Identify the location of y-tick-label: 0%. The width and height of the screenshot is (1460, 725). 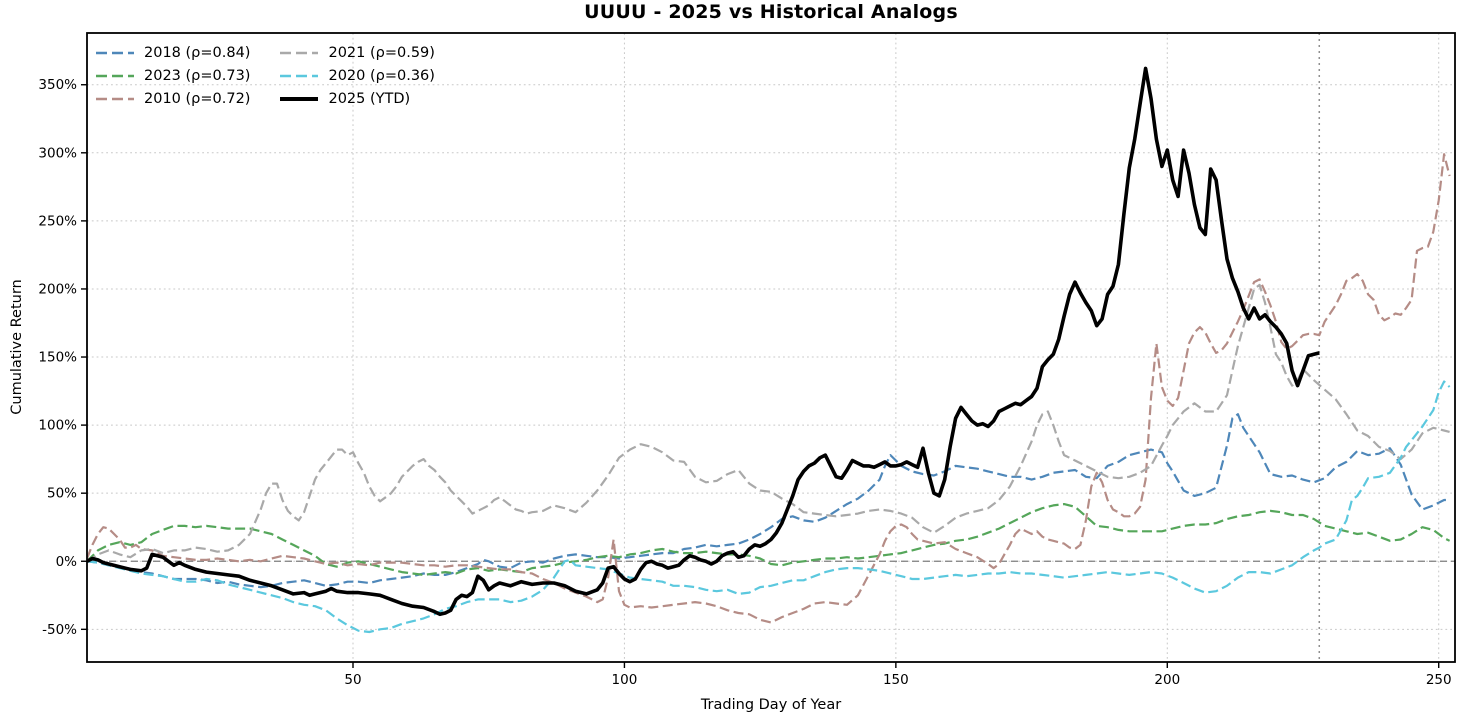
(67, 562).